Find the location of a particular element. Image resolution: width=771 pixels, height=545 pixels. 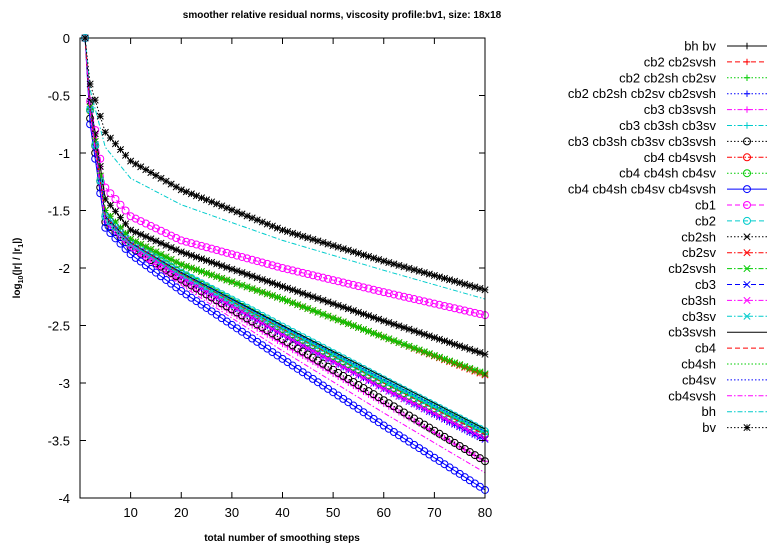

legend-item: cb3 cb3svsh is located at coordinates (705, 109).